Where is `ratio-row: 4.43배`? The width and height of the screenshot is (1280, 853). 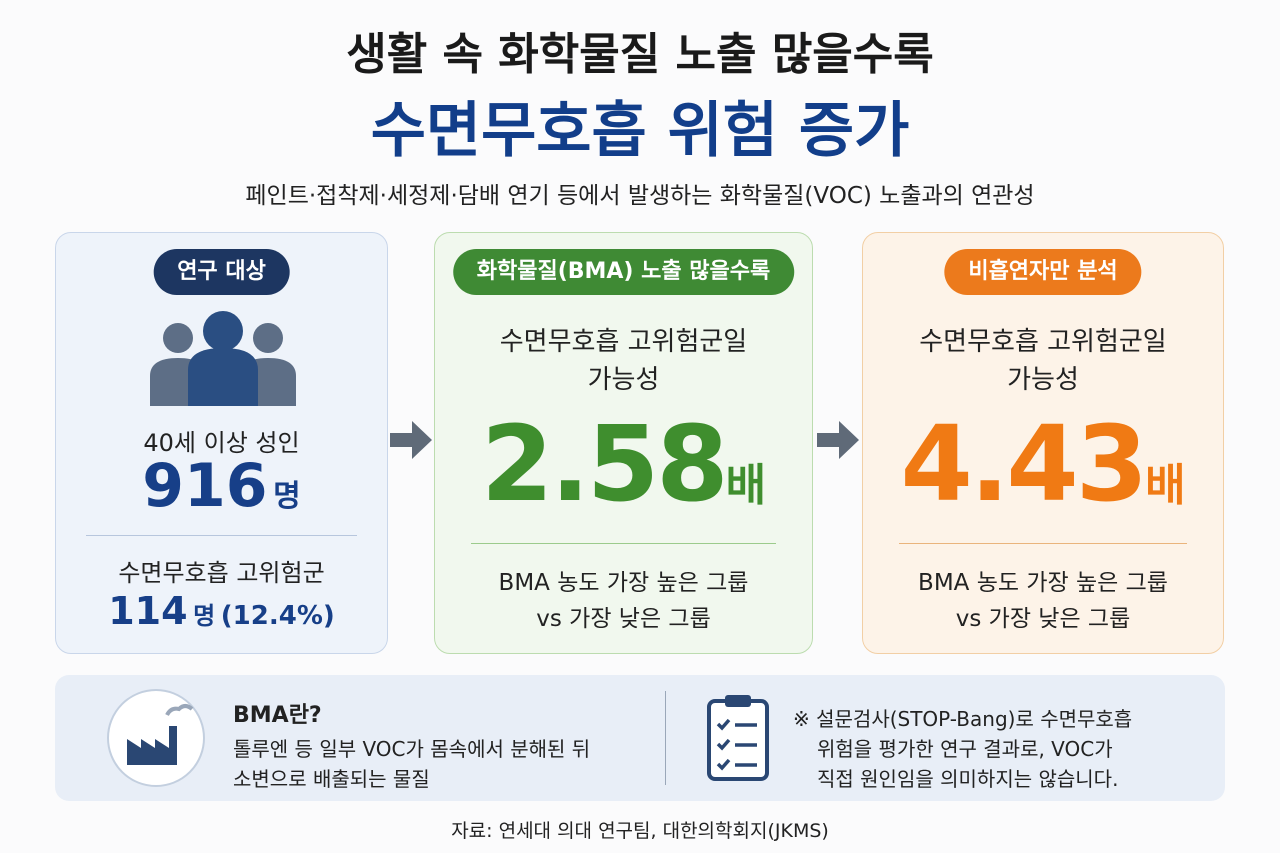 ratio-row: 4.43배 is located at coordinates (1043, 464).